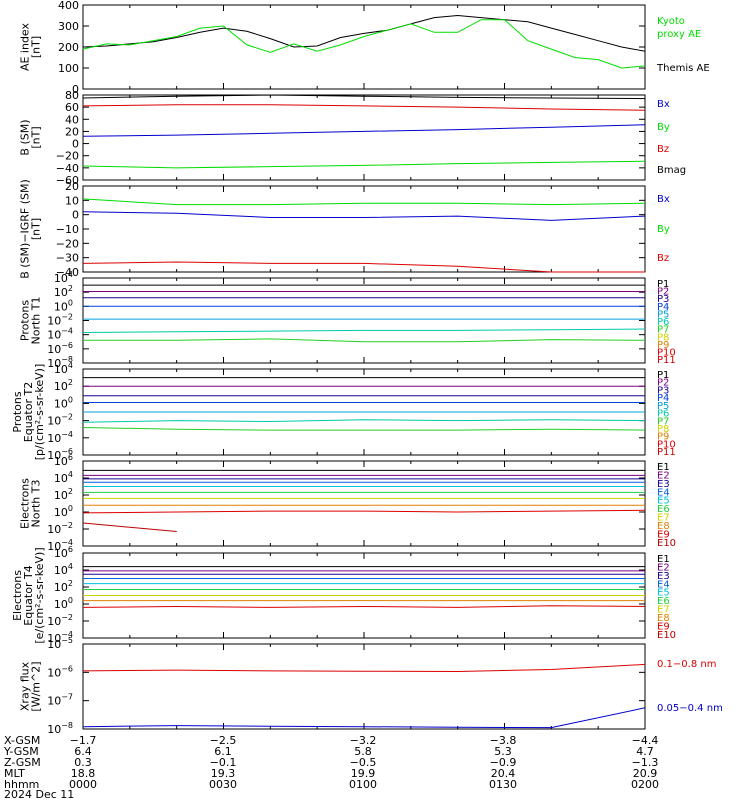 This screenshot has width=750, height=800. Describe the element at coordinates (663, 610) in the screenshot. I see `legend-item: E7` at that location.